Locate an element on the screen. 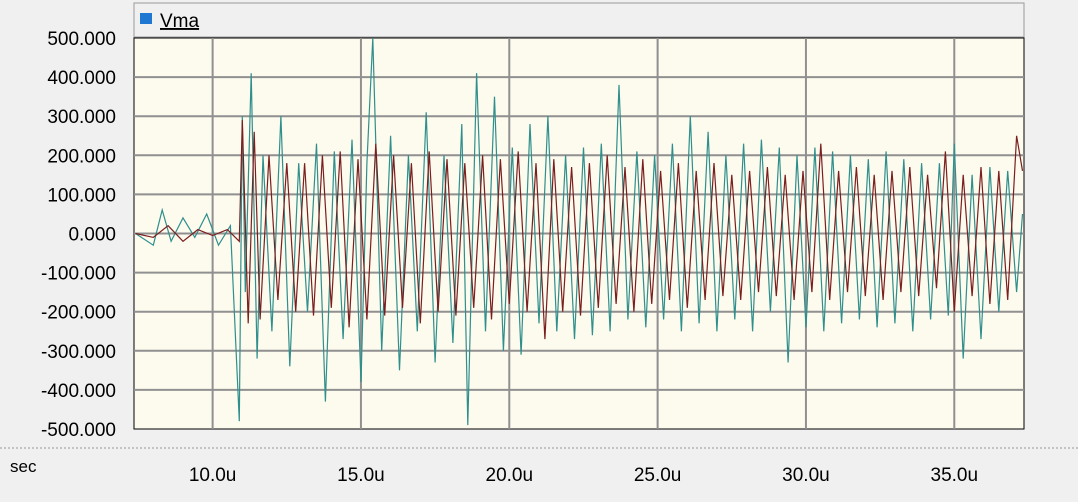  legend-label-vma: Vma is located at coordinates (180, 21).